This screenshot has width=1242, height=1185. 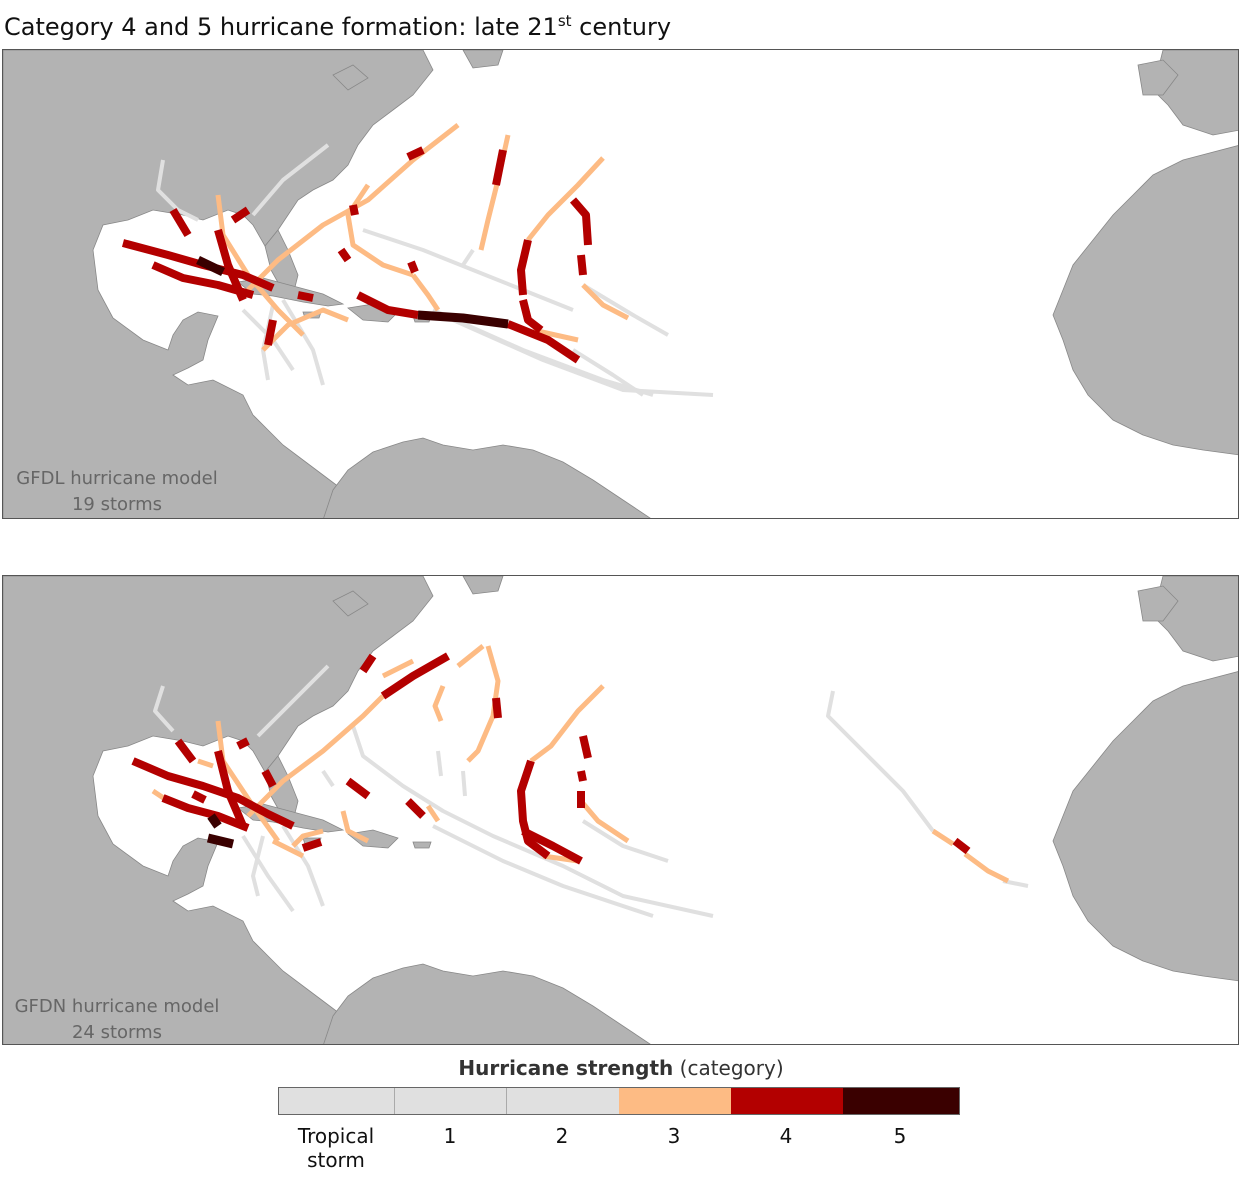 What do you see at coordinates (117, 504) in the screenshot?
I see `storm-count: 19 storms` at bounding box center [117, 504].